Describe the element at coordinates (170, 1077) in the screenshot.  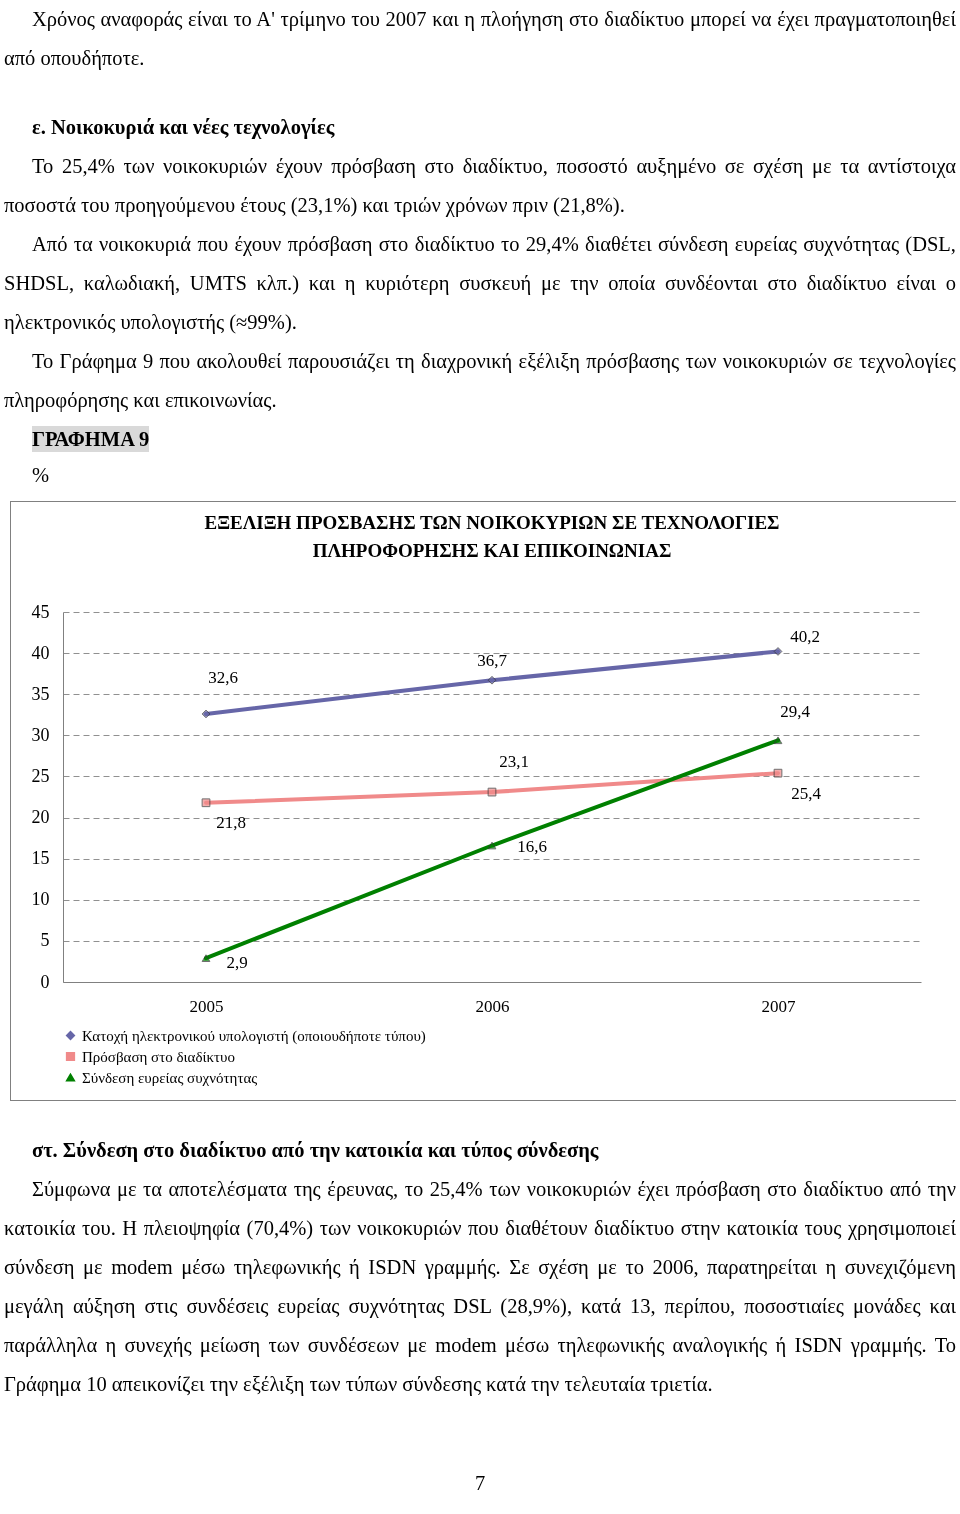
I see `legend-label: Σύνδεση ευρείας συχνότητας` at that location.